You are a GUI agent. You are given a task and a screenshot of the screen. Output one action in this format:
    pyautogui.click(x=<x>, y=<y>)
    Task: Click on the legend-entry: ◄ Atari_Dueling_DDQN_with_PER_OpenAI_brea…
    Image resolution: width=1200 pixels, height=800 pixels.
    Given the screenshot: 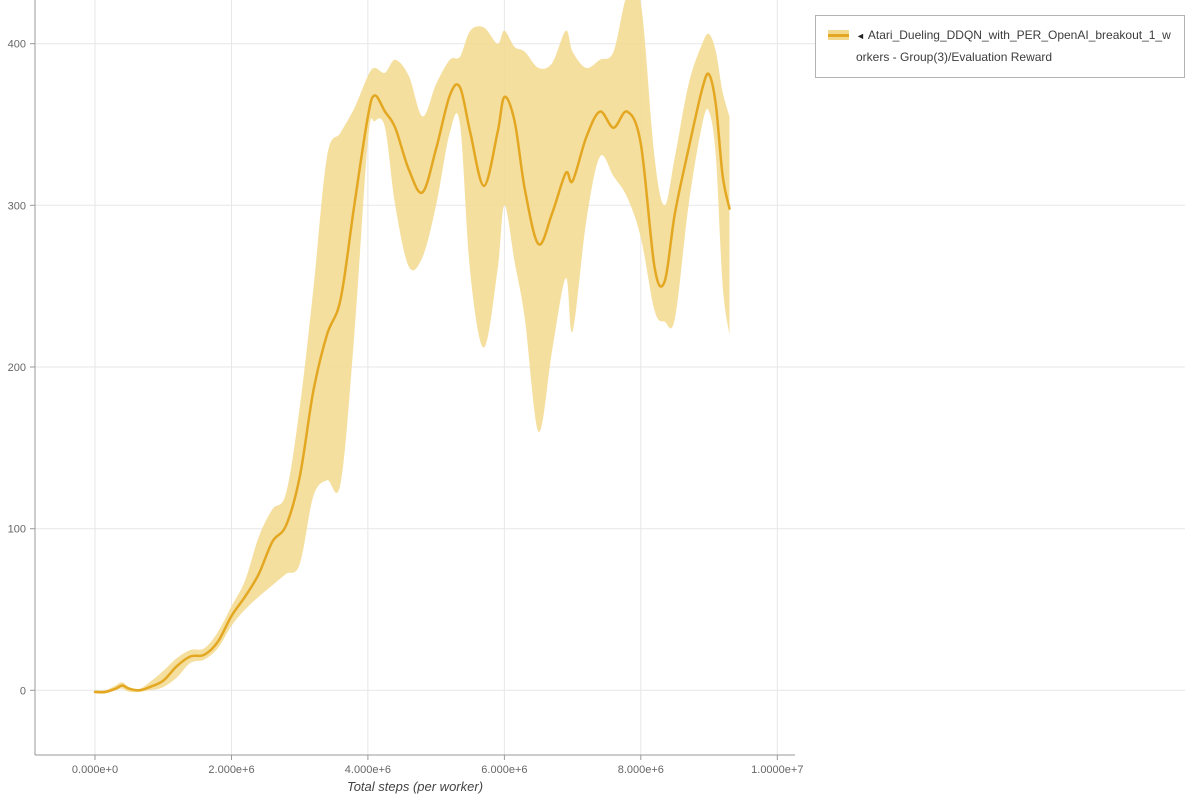 What is the action you would take?
    pyautogui.click(x=1014, y=46)
    